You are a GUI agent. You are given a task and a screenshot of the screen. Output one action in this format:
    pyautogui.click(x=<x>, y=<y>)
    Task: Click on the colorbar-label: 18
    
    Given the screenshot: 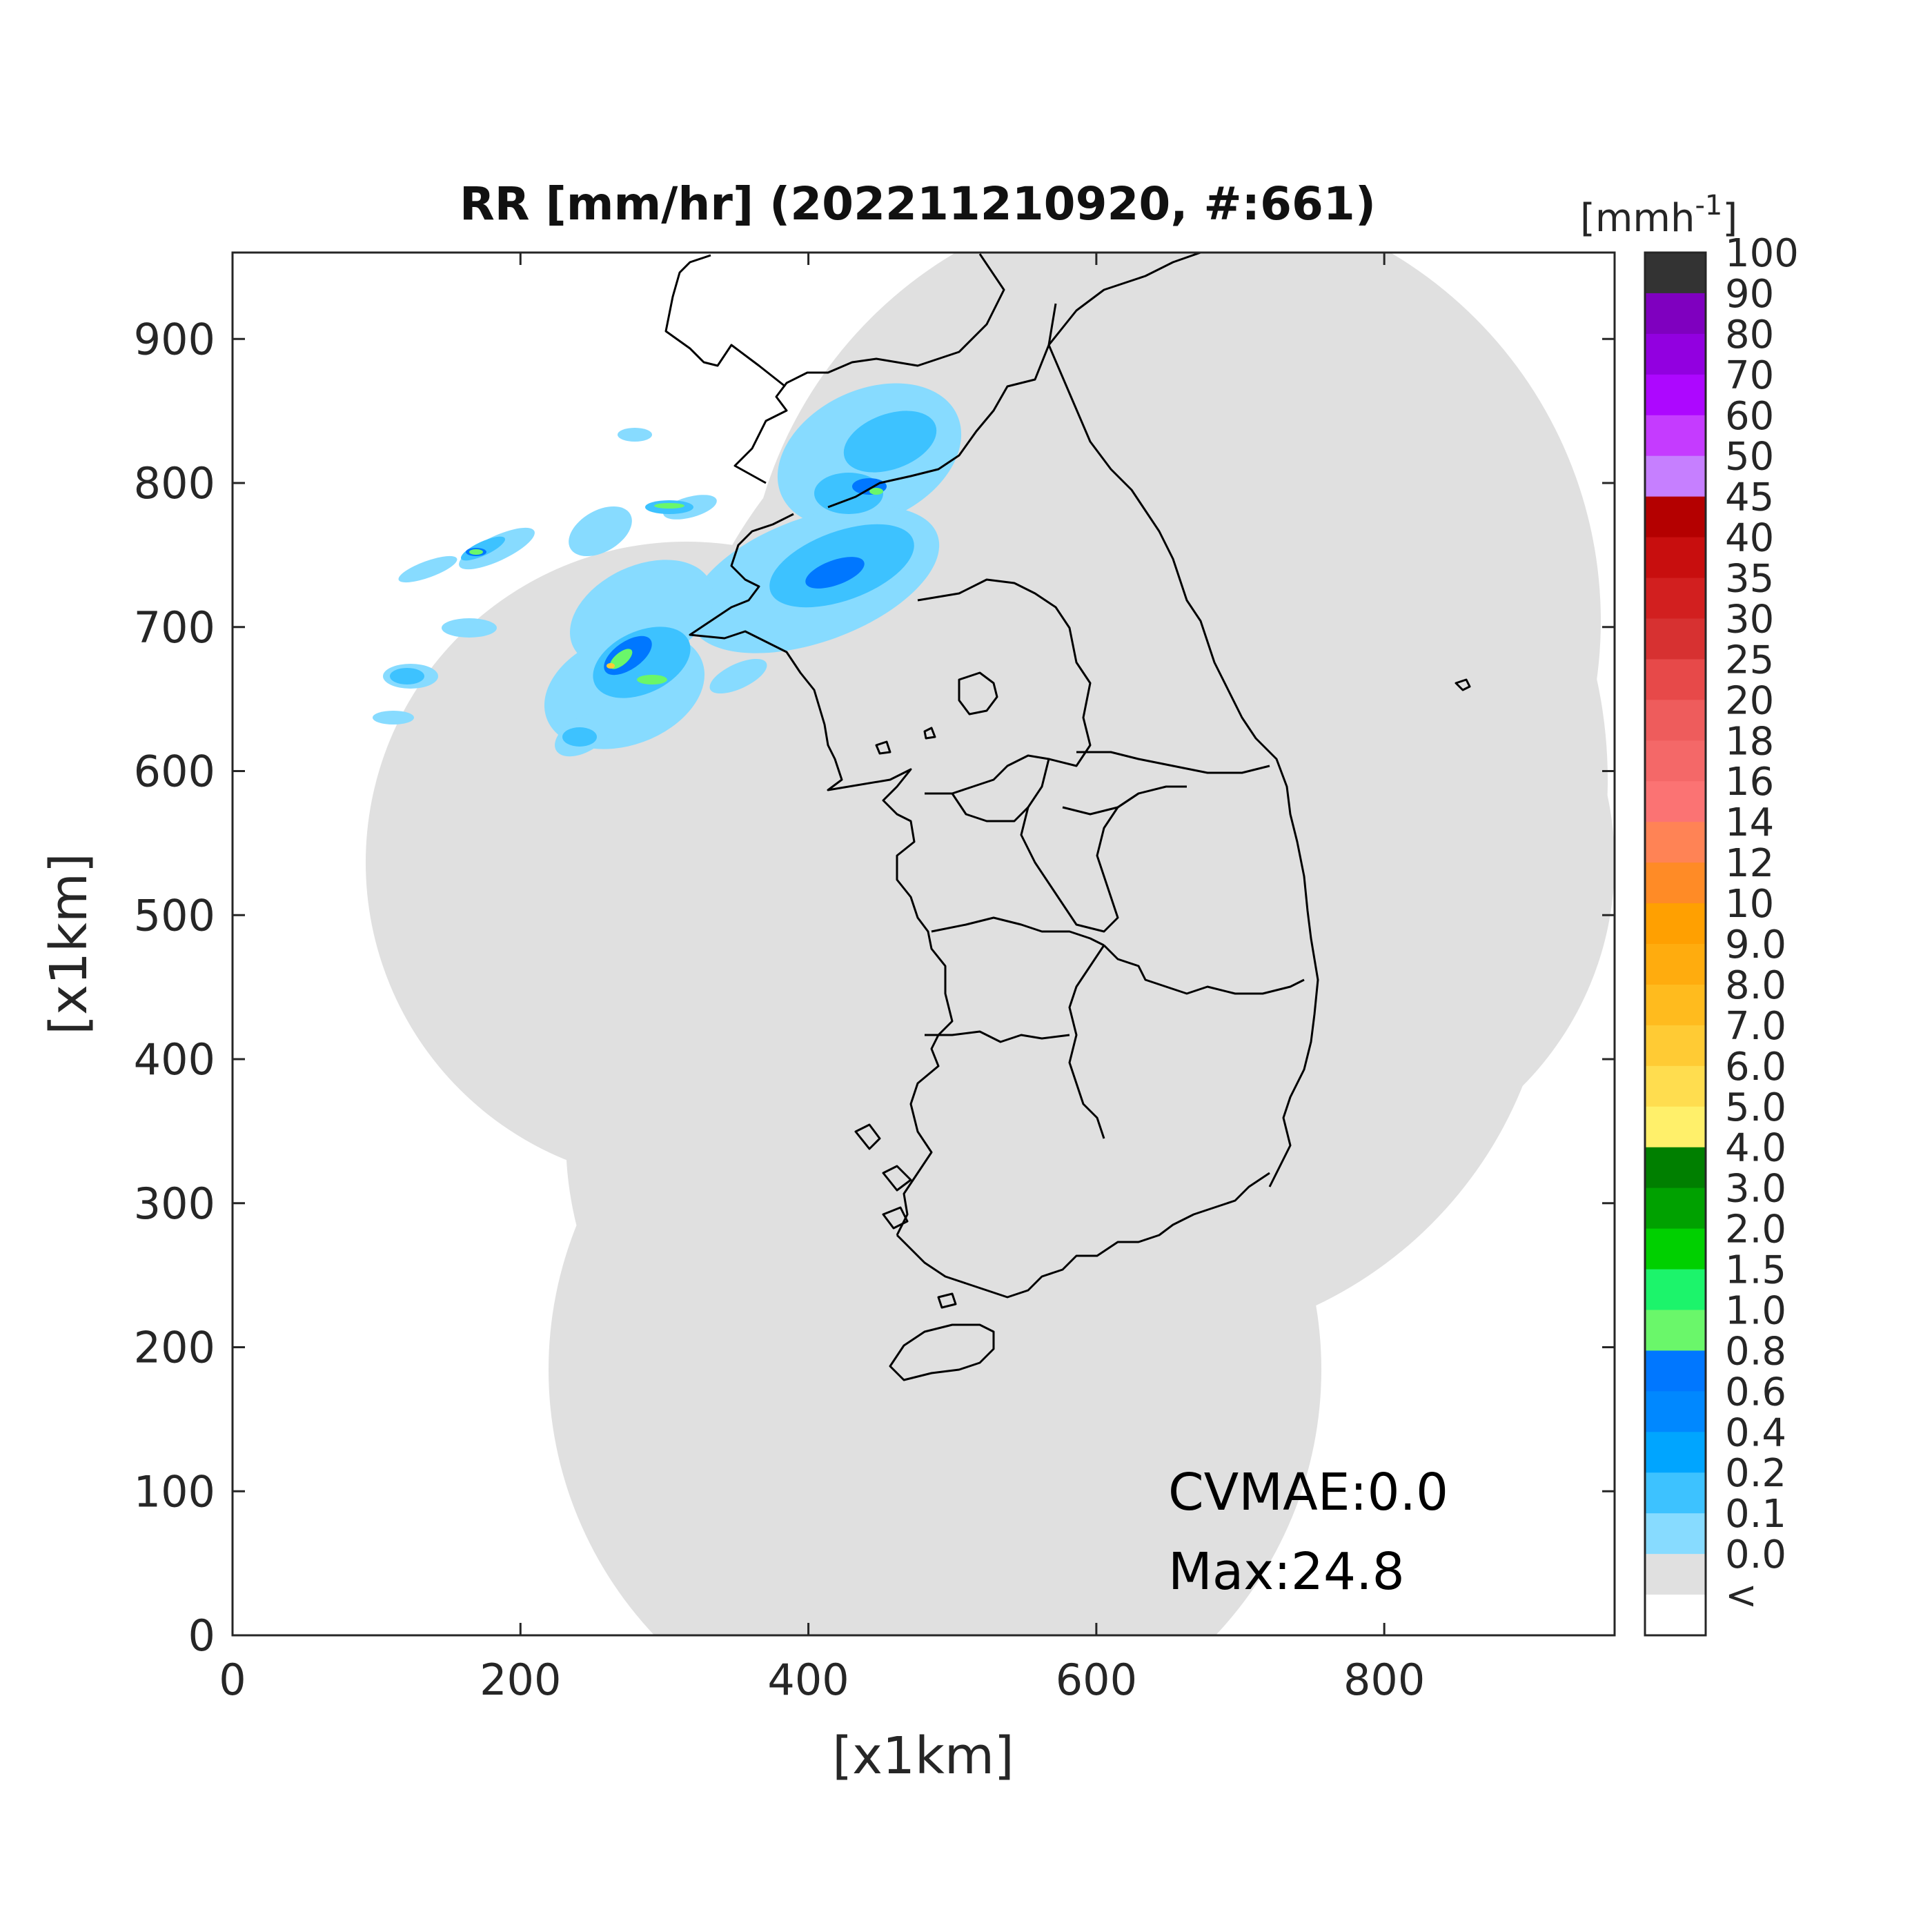 What is the action you would take?
    pyautogui.click(x=1749, y=741)
    